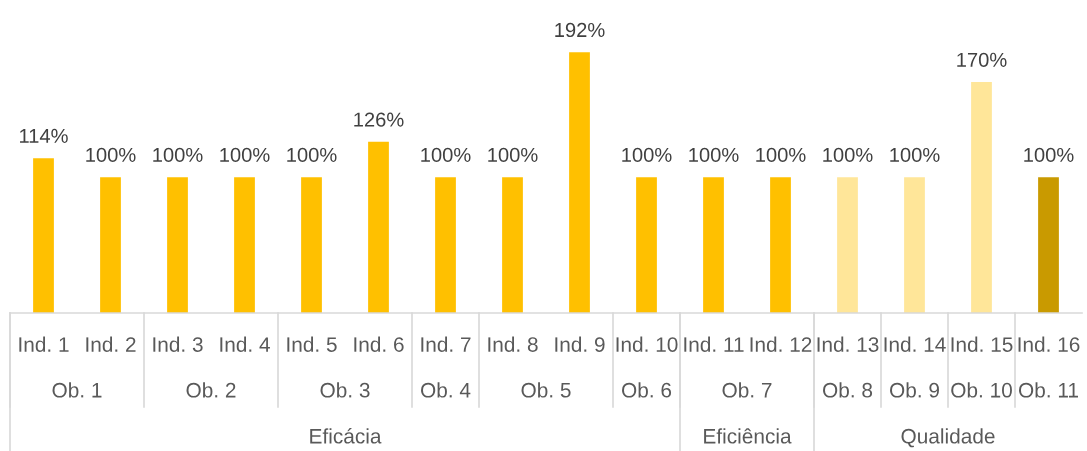 The height and width of the screenshot is (451, 1087). I want to click on x-tick-label: Ind. 11, so click(714, 344).